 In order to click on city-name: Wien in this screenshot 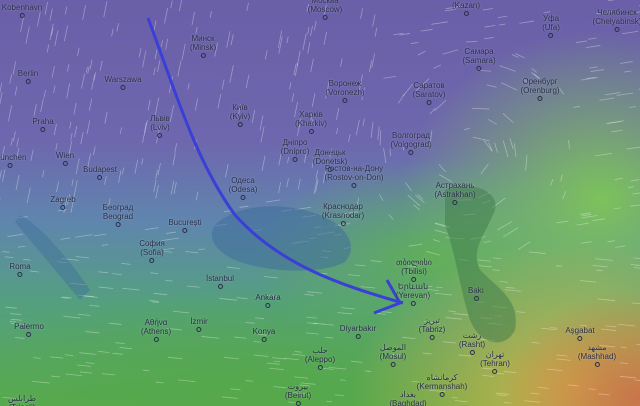, I will do `click(65, 155)`.